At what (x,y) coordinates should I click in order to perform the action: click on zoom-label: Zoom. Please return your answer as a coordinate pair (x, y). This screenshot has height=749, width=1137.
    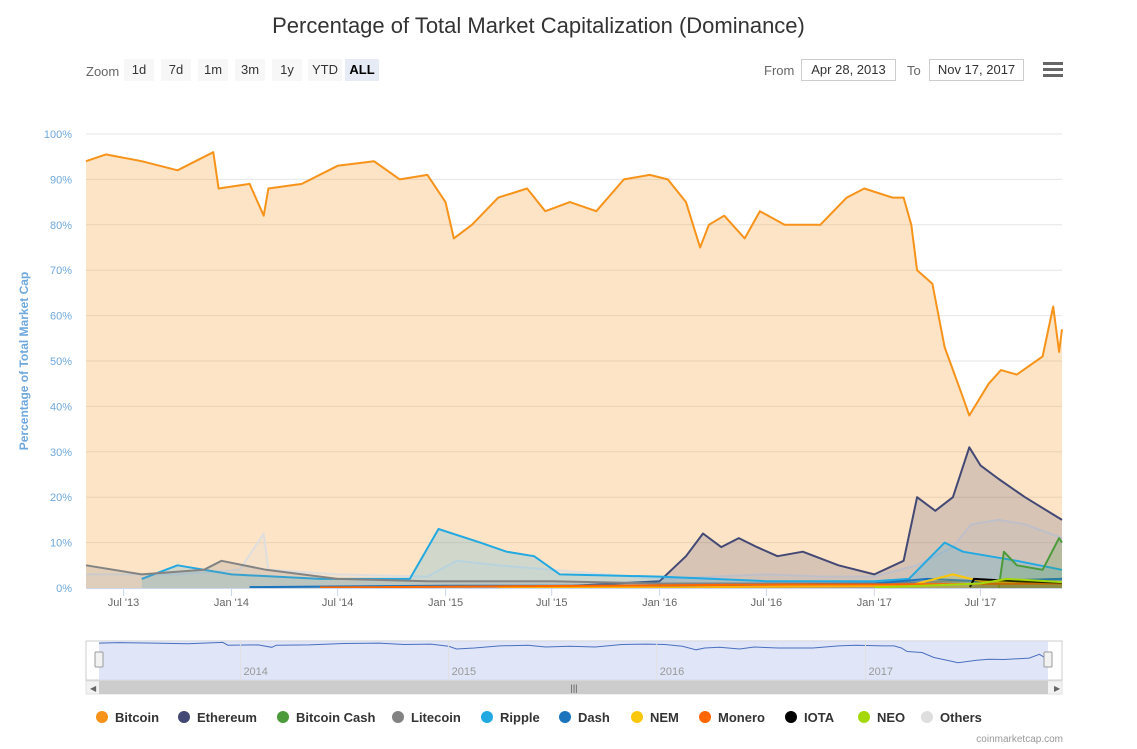
    Looking at the image, I should click on (103, 71).